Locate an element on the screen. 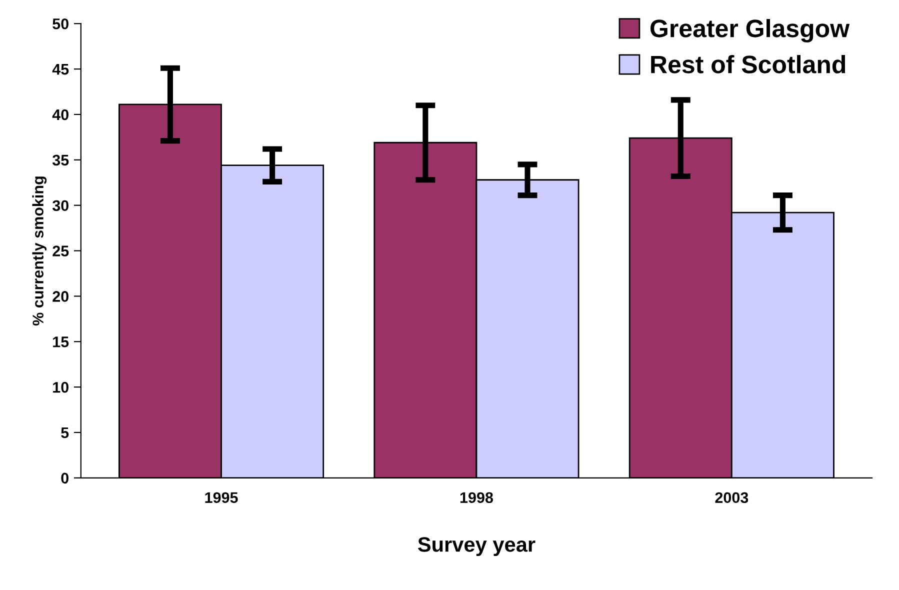  y-tick-label: 0 is located at coordinates (64, 478).